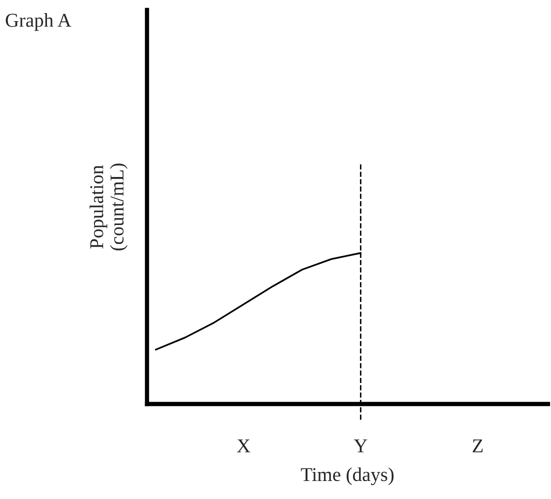  What do you see at coordinates (109, 207) in the screenshot?
I see `y-axis-title: Population (count/mL)` at bounding box center [109, 207].